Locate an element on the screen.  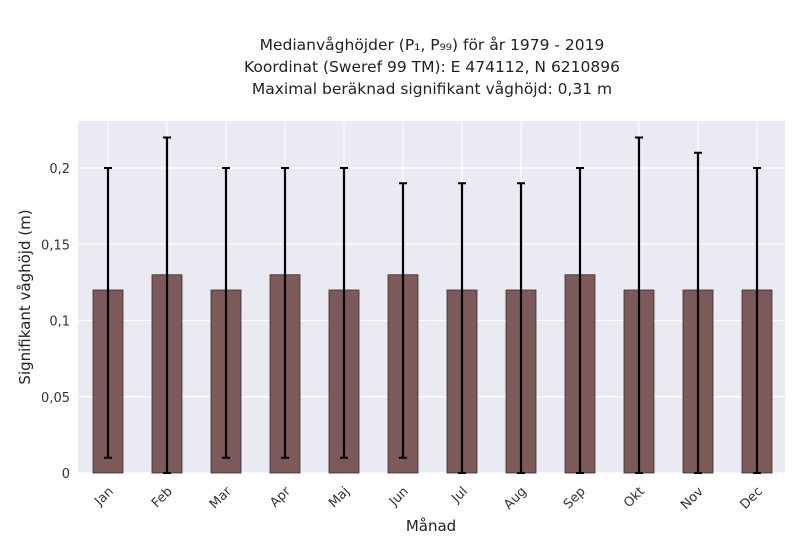
x-tick-label-apr: Apr is located at coordinates (280, 497).